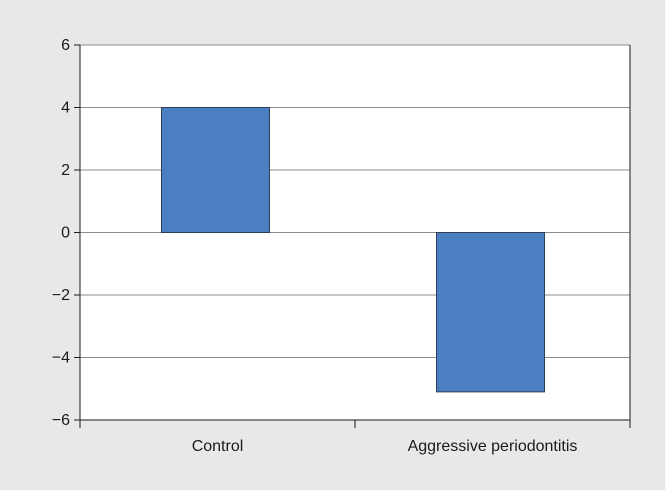  I want to click on y-tick-label: 0, so click(65, 233).